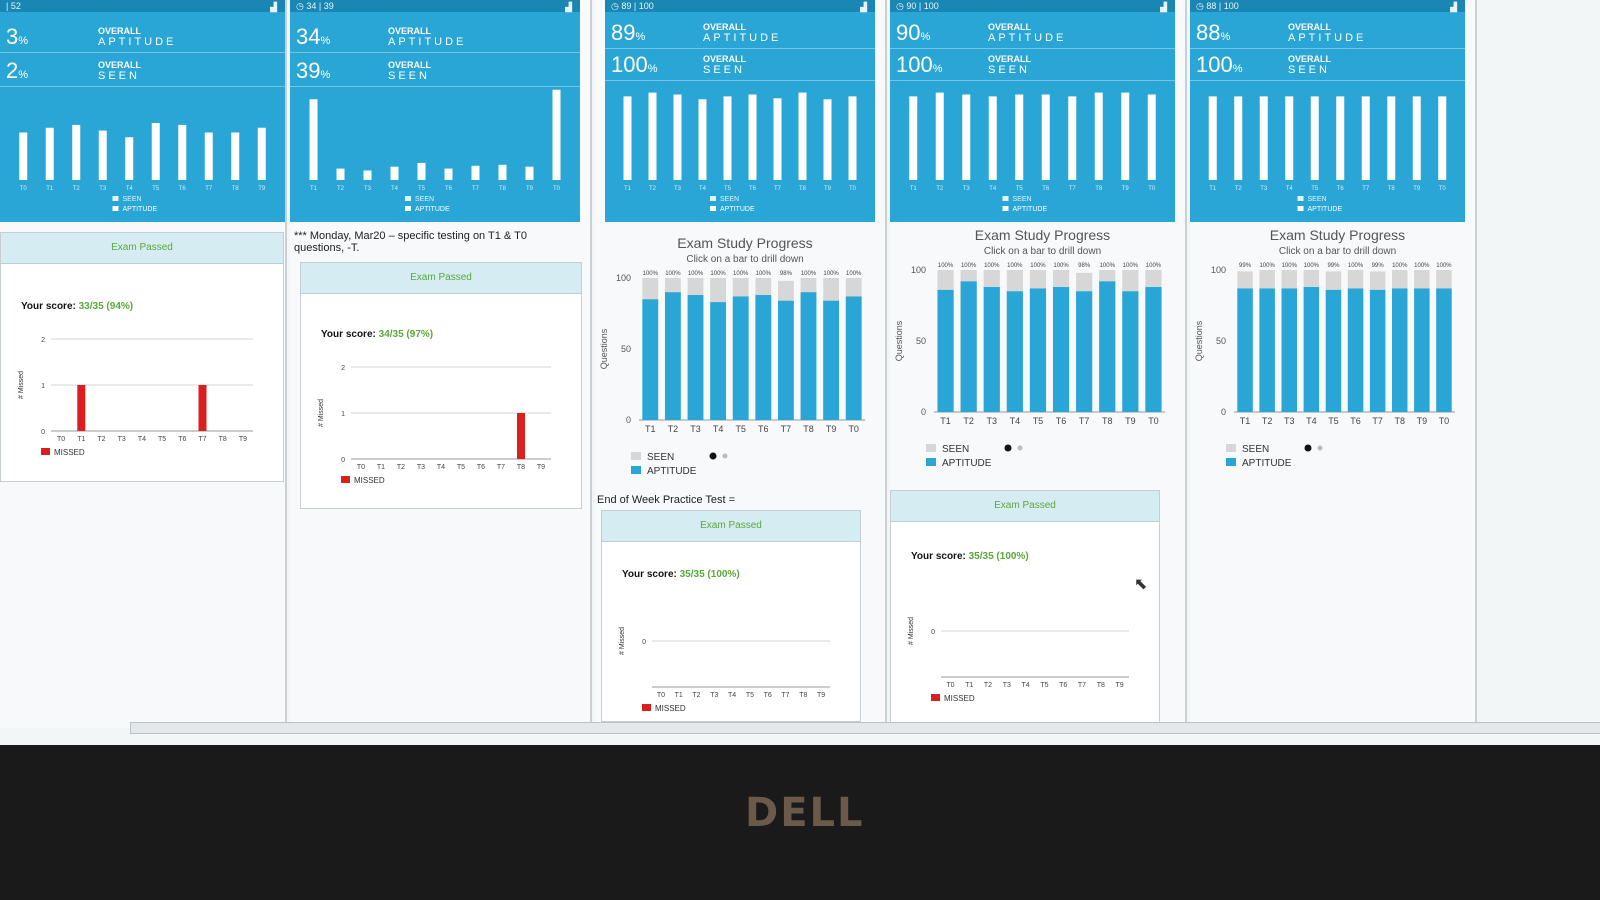 The image size is (1600, 900). I want to click on seen-data-label: 99%, so click(1378, 266).